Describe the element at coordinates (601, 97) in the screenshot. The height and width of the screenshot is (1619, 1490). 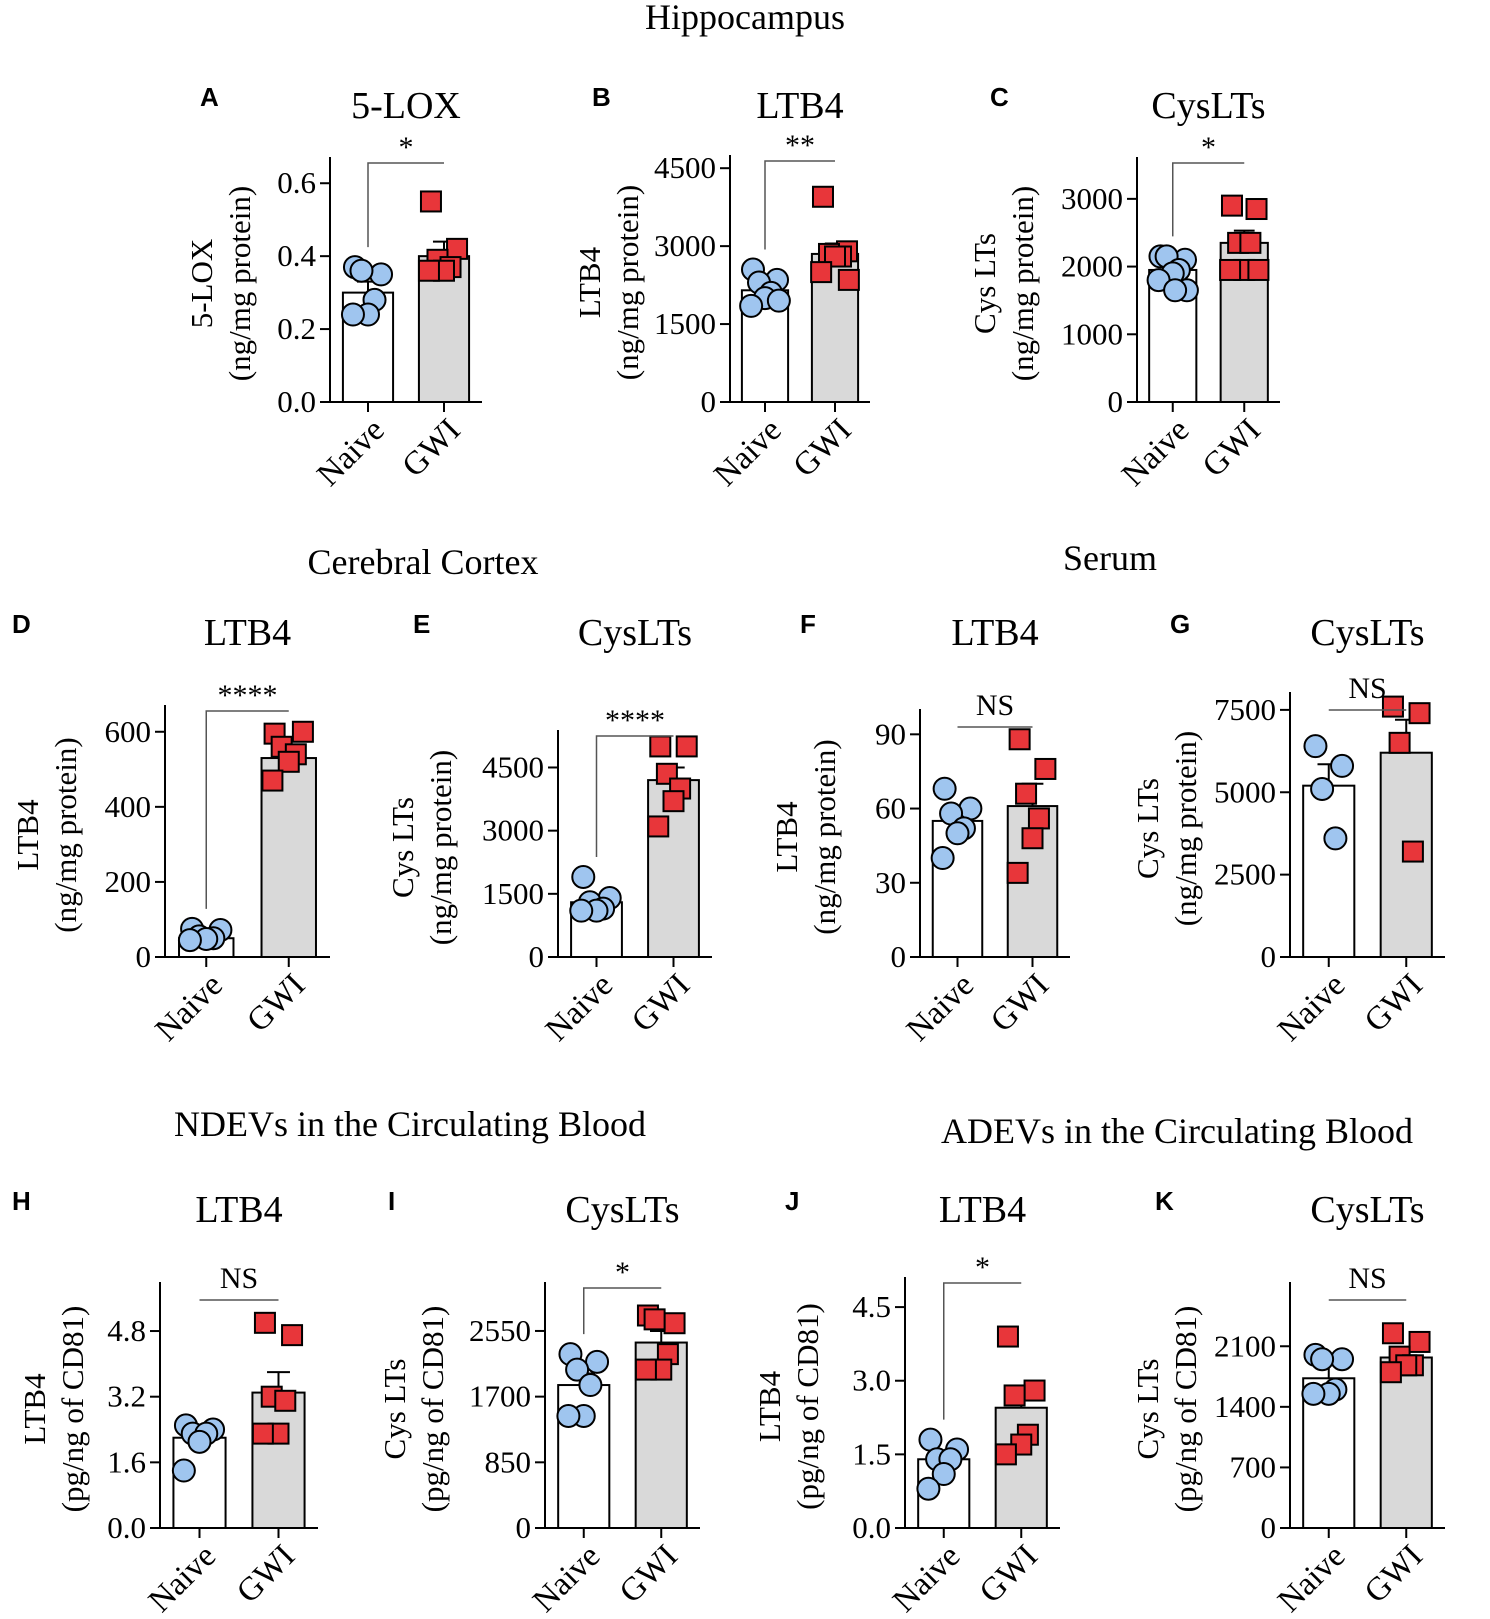
I see `panel-letter: B` at that location.